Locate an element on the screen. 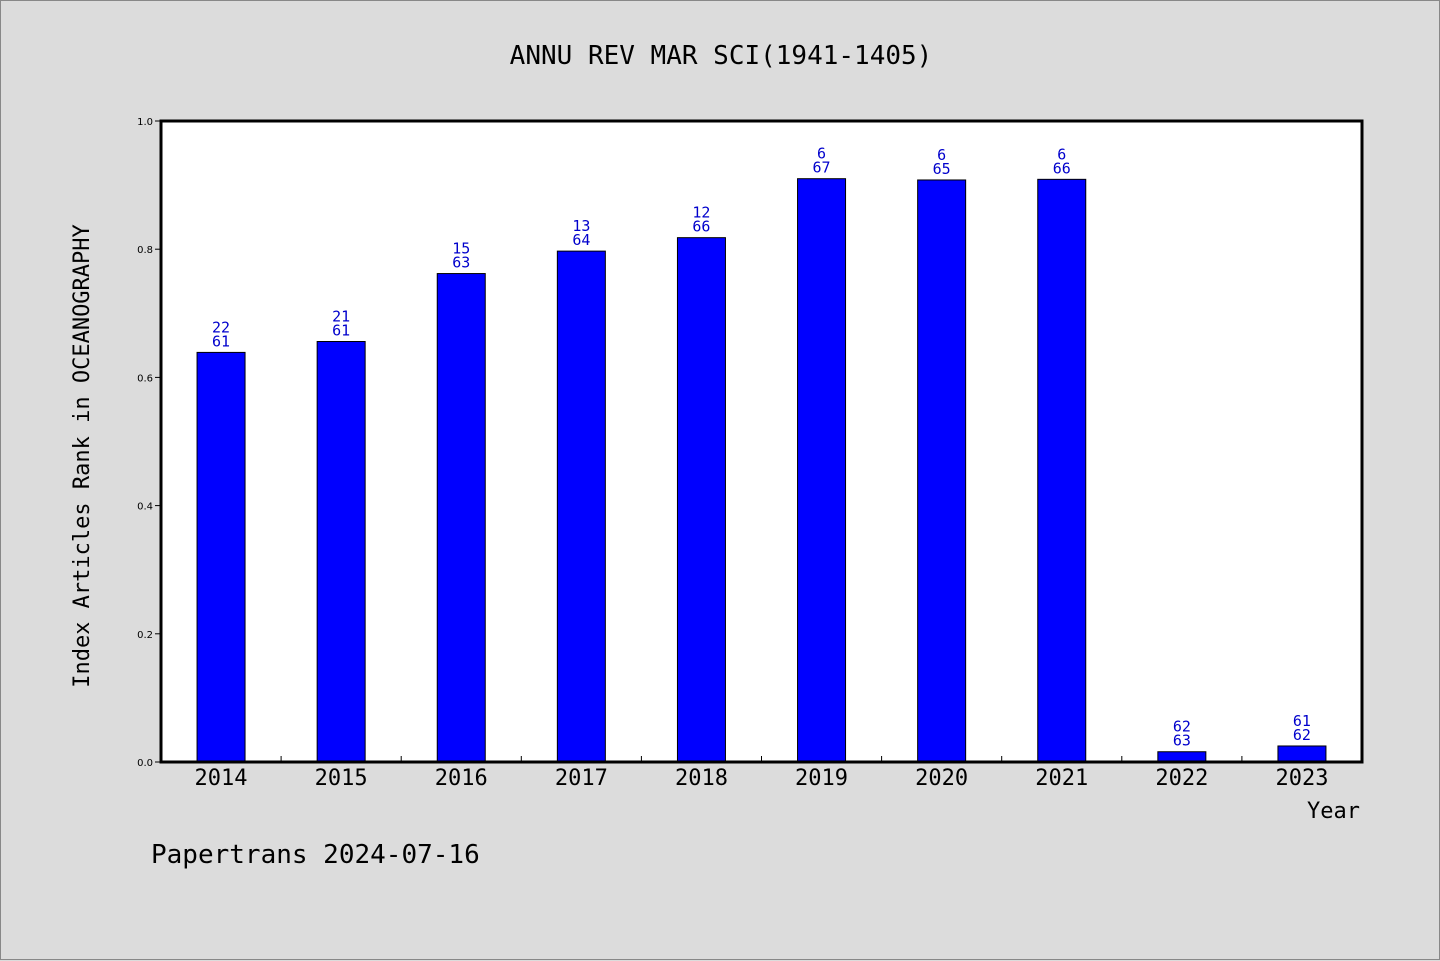 The width and height of the screenshot is (1440, 961). data-label-total: 65 is located at coordinates (942, 169).